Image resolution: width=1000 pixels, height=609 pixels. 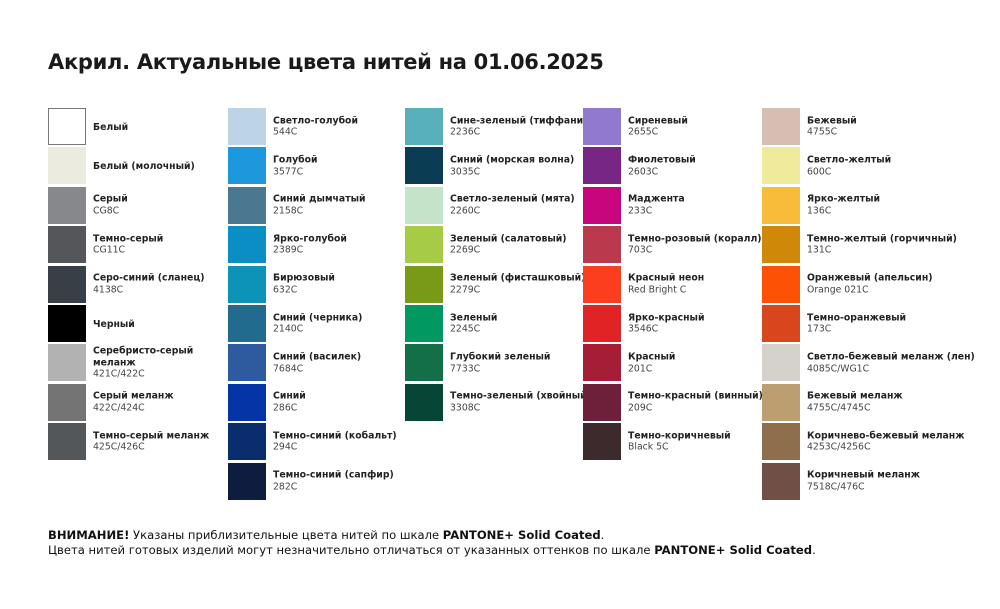 What do you see at coordinates (465, 290) in the screenshot?
I see `pantone-code: 2279C` at bounding box center [465, 290].